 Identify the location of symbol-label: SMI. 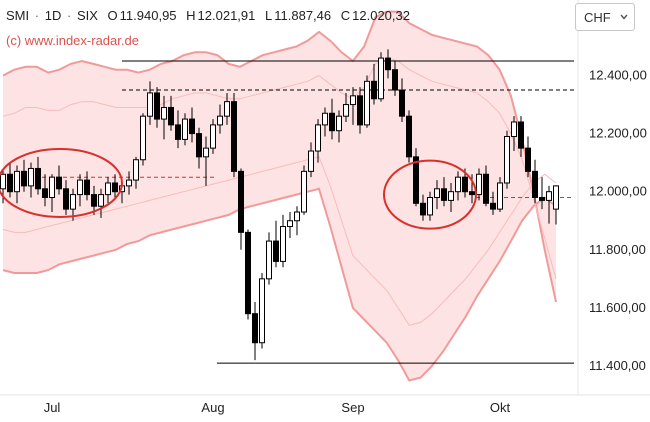
(18, 15).